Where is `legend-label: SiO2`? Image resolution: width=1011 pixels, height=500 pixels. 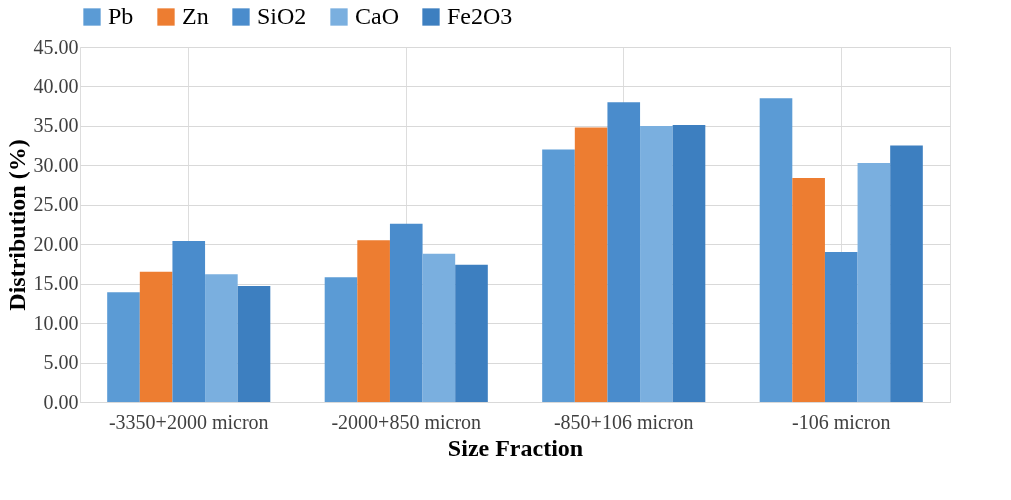 legend-label: SiO2 is located at coordinates (282, 16).